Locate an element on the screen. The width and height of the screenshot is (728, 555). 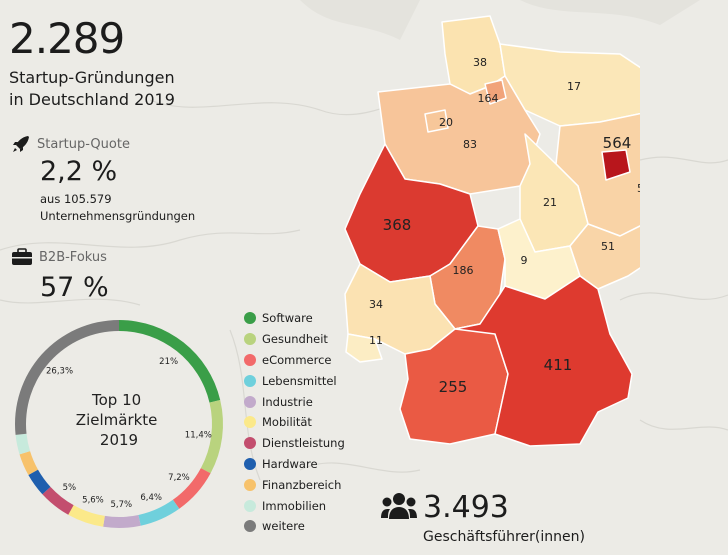
state-value-label: 83 is located at coordinates (470, 144).